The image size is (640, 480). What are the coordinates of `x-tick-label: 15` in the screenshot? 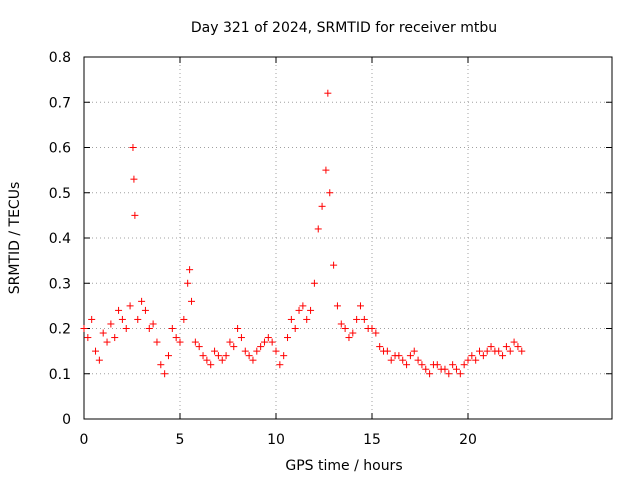 It's located at (372, 440).